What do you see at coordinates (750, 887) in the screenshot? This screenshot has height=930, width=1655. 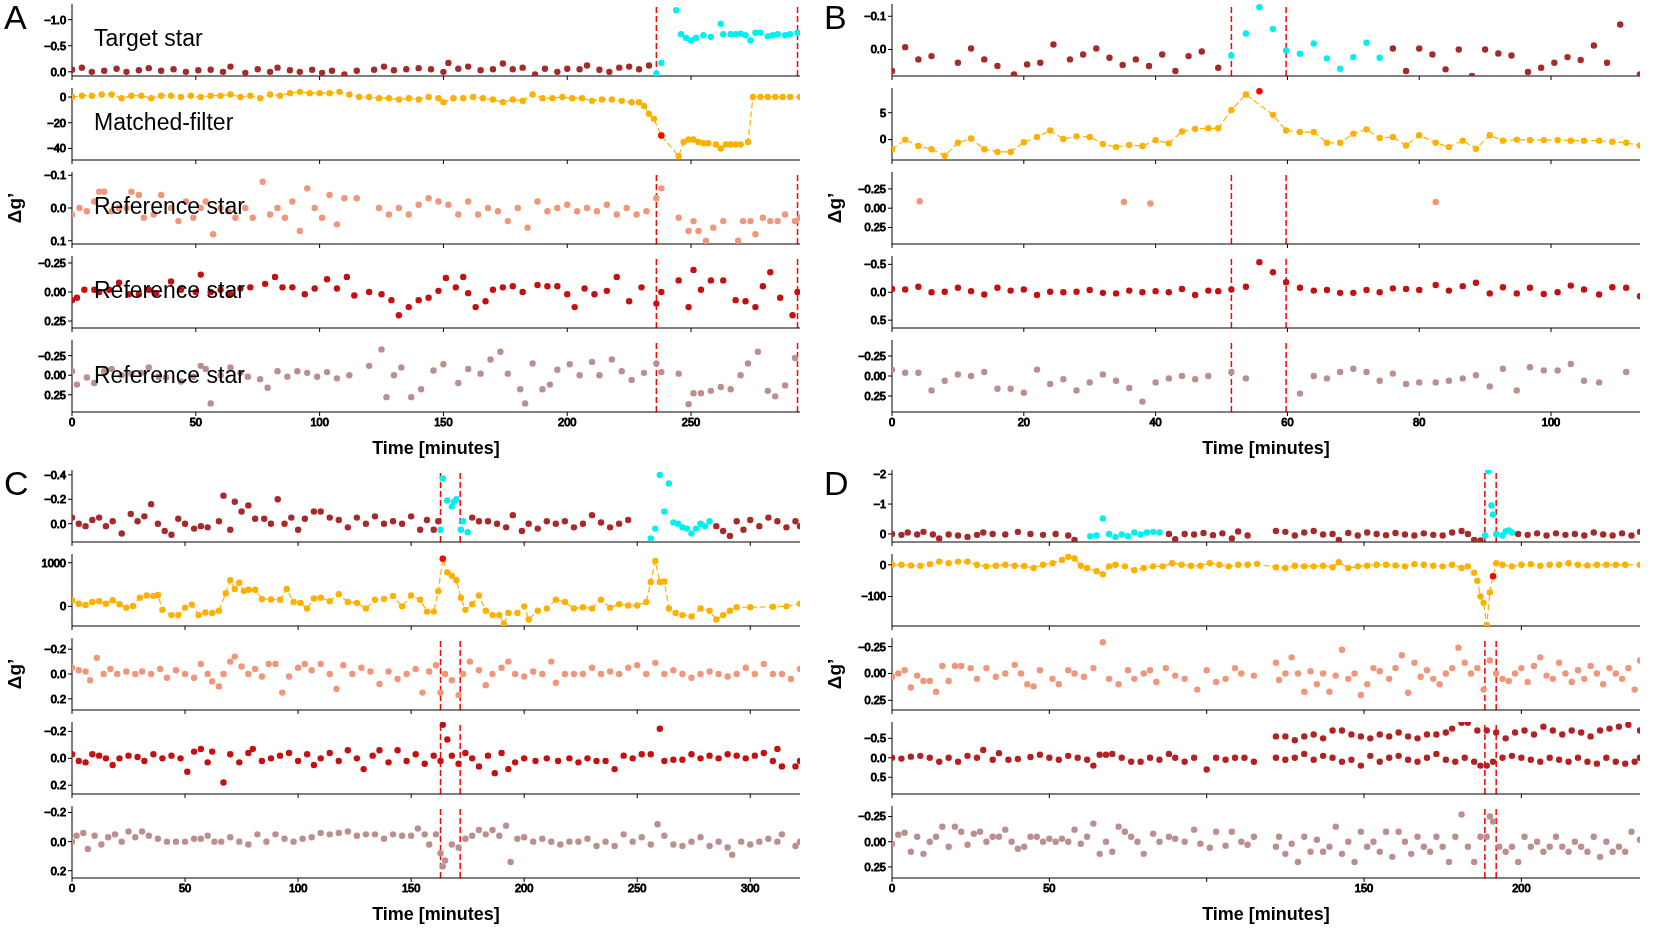 I see `x-tick-label: 300` at bounding box center [750, 887].